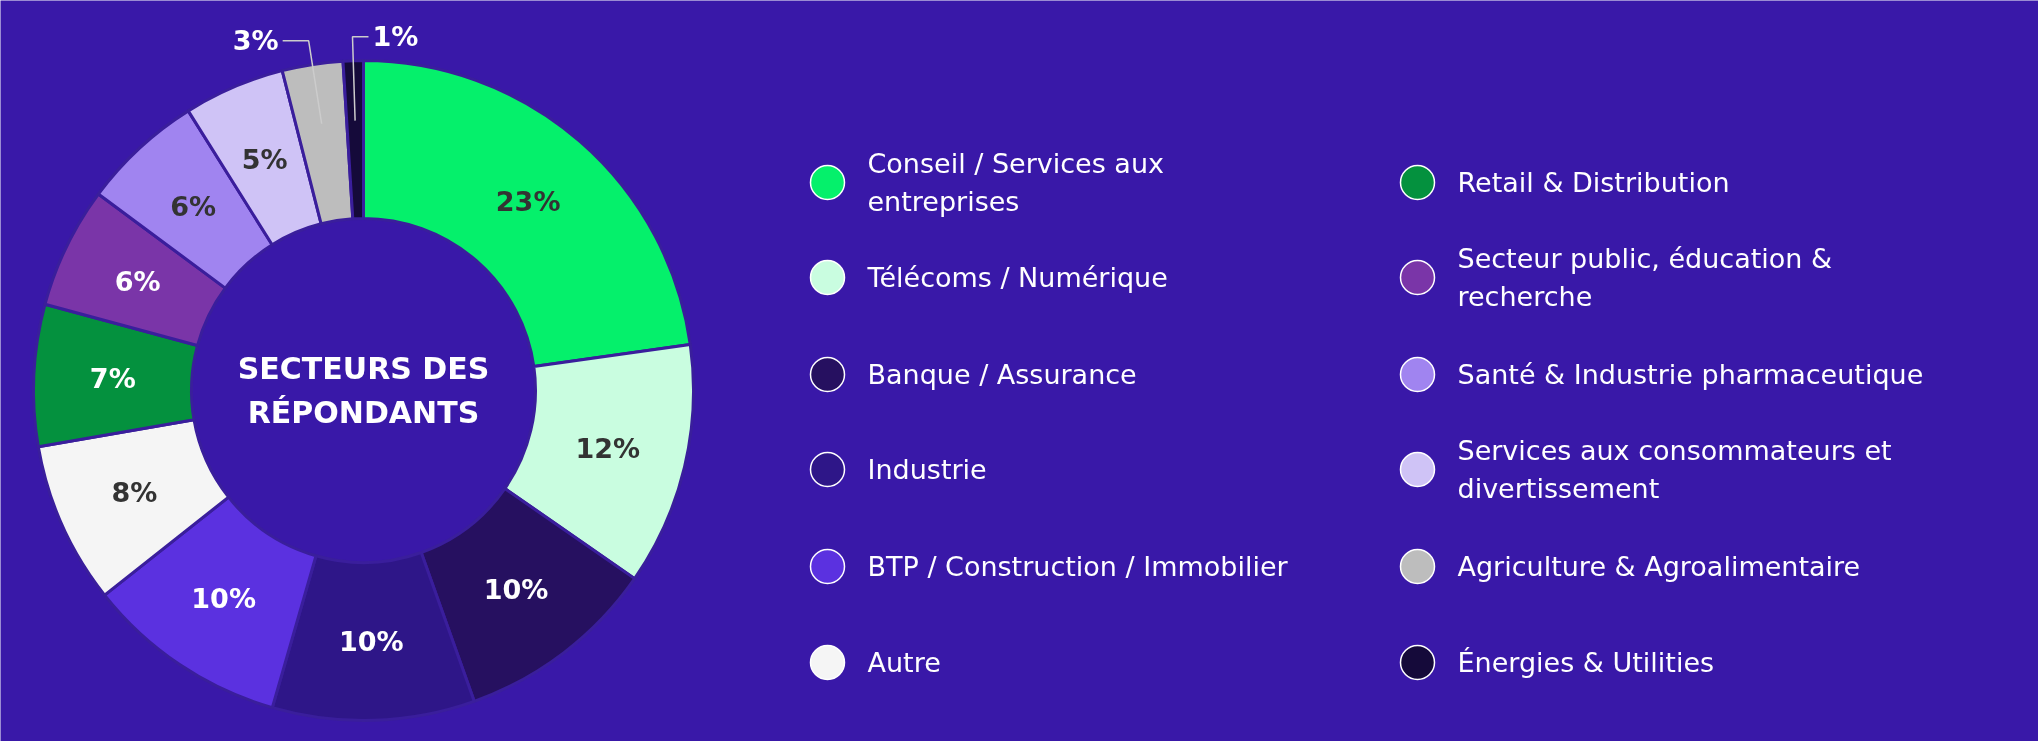 The image size is (2038, 741). Describe the element at coordinates (1659, 566) in the screenshot. I see `legend-label: Agriculture & Agroalimentaire` at that location.